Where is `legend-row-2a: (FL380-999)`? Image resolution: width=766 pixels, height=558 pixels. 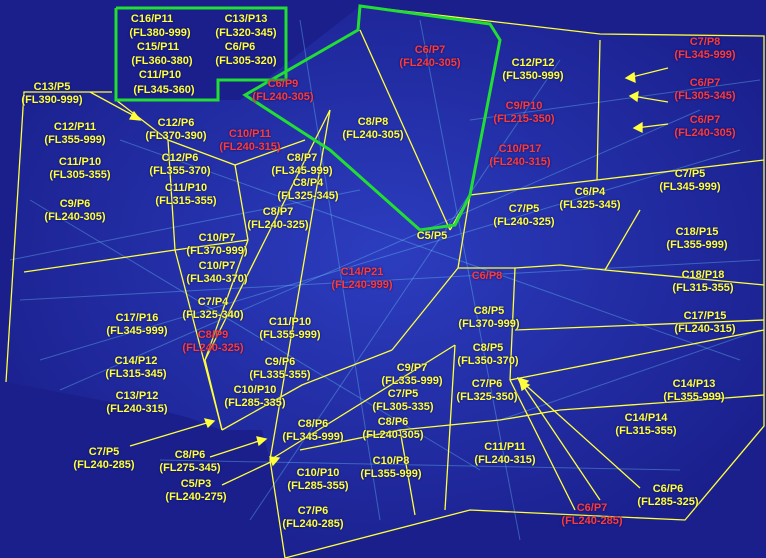 legend-row-2a: (FL380-999) is located at coordinates (160, 33).